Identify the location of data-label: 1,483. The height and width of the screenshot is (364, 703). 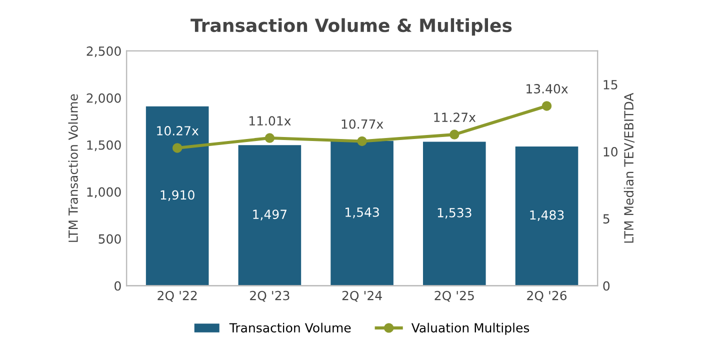
(547, 216).